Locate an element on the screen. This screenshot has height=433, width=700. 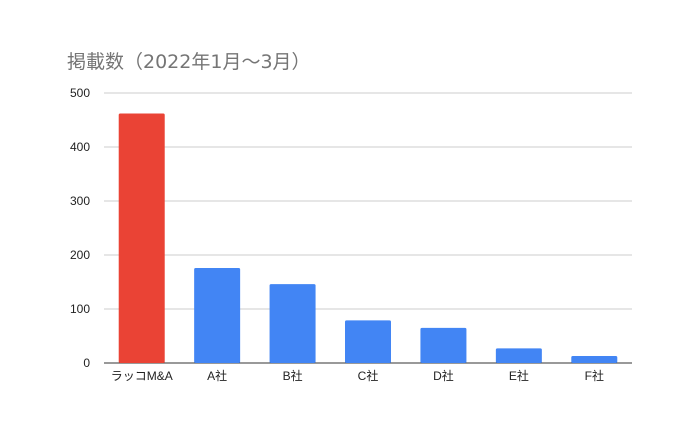
y-tick-label: 0 is located at coordinates (86, 363).